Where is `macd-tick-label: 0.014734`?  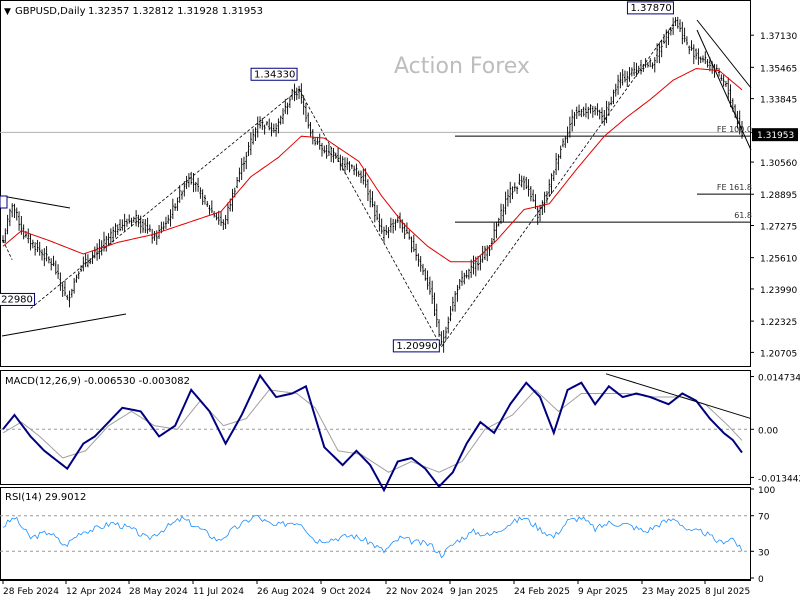 macd-tick-label: 0.014734 is located at coordinates (779, 379).